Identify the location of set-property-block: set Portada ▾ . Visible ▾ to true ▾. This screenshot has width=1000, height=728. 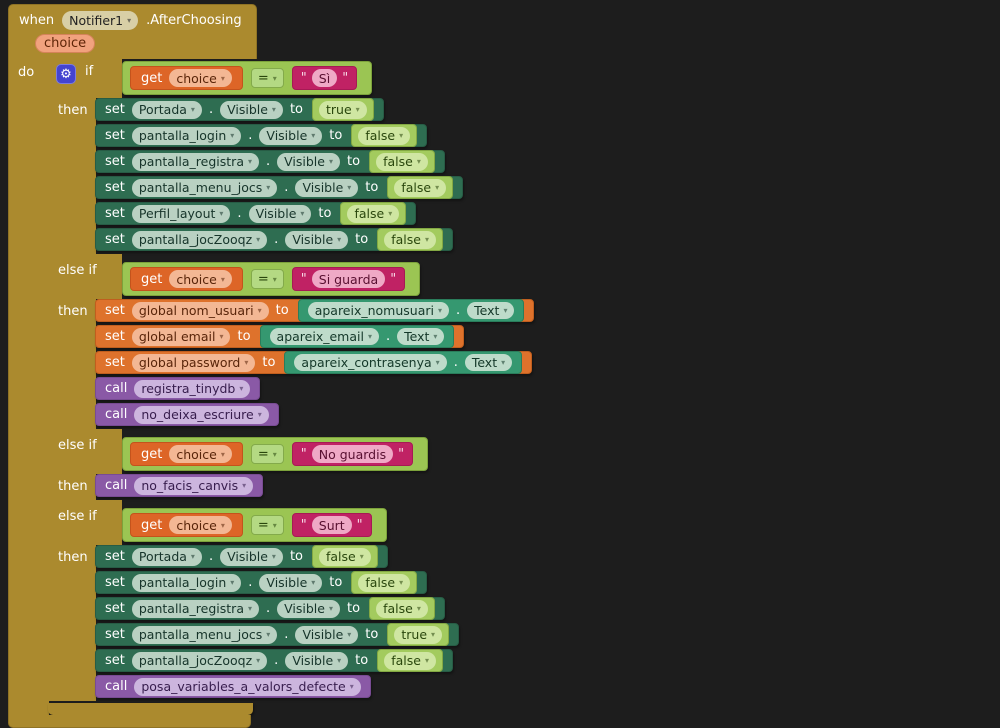
(239, 109).